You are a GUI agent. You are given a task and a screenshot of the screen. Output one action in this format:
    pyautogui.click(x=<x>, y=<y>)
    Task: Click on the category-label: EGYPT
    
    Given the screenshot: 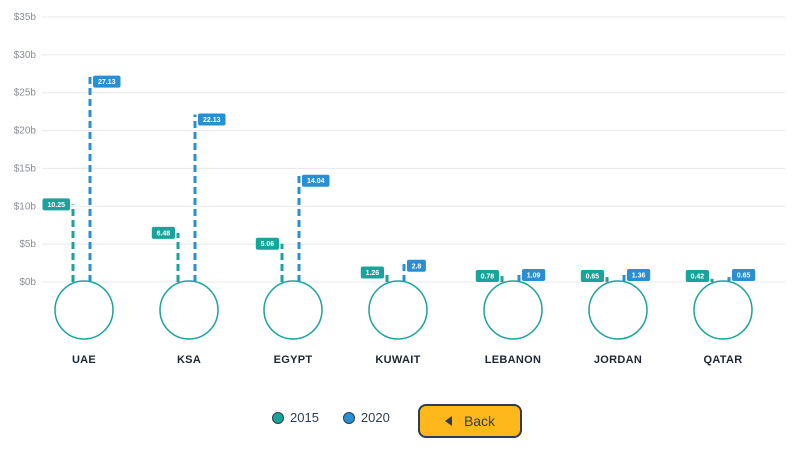 What is the action you would take?
    pyautogui.click(x=293, y=360)
    